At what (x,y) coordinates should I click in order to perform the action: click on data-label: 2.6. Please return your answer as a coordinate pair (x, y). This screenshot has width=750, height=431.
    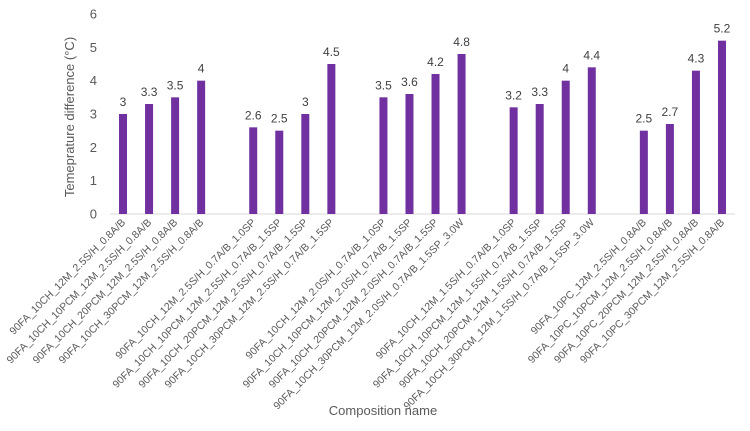
    Looking at the image, I should click on (253, 115).